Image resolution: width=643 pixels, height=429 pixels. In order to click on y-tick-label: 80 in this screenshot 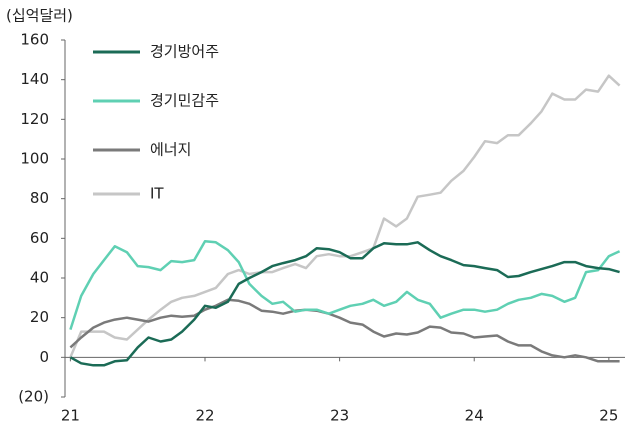, I will do `click(39, 198)`.